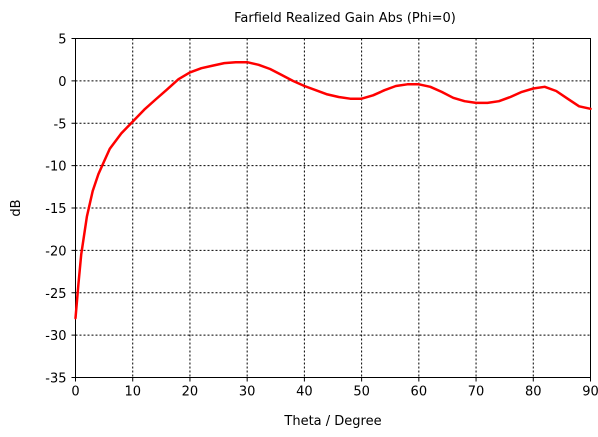 This screenshot has height=437, width=598. What do you see at coordinates (75, 392) in the screenshot?
I see `x-tick-label: 0` at bounding box center [75, 392].